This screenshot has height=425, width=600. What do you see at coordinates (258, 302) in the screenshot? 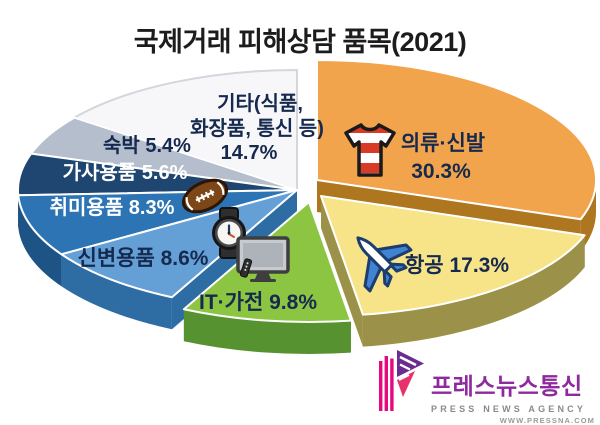
I see `slice-label-it-appliances: IT·가전 9.8%` at bounding box center [258, 302].